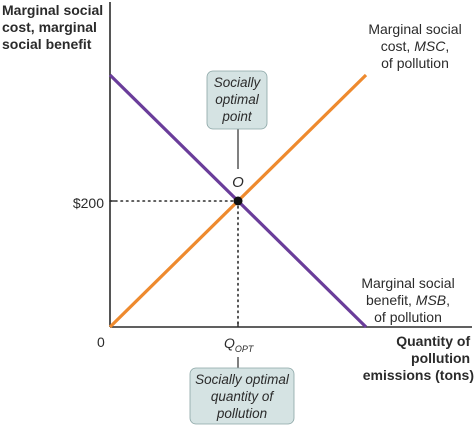 The height and width of the screenshot is (426, 474). I want to click on y-tick-label: $200, so click(88, 203).